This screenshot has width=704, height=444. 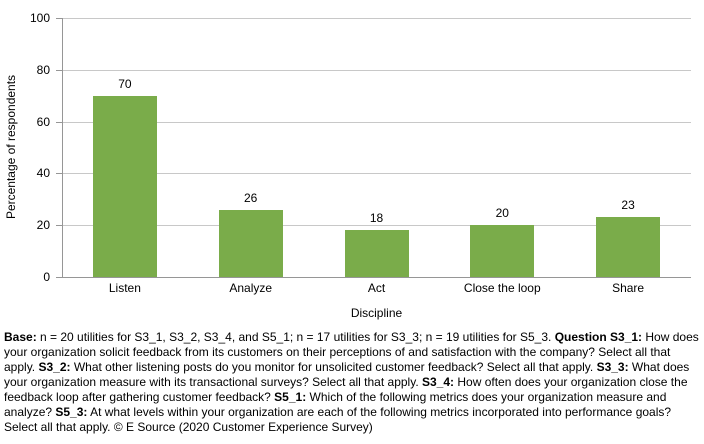 I want to click on bar-listen, so click(x=124, y=186).